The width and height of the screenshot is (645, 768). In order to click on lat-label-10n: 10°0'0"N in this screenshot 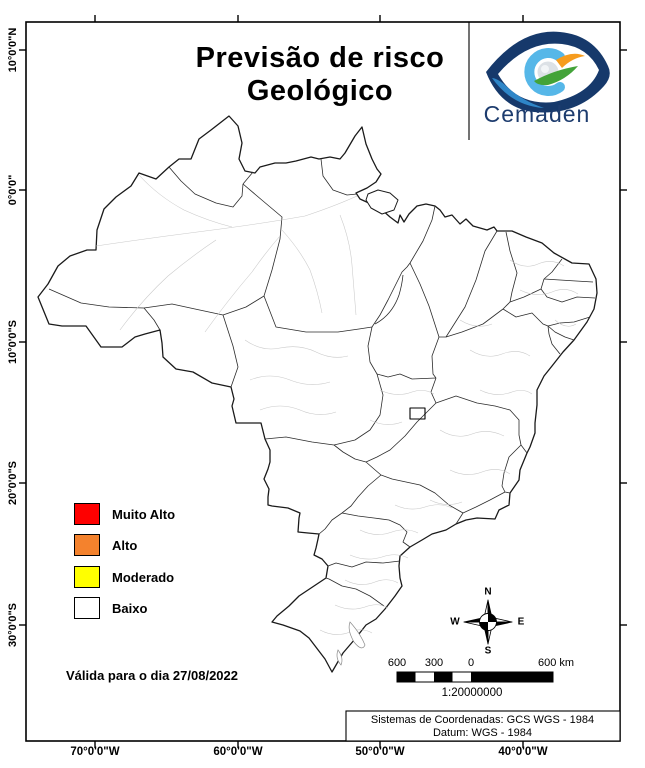, I will do `click(13, 50)`.